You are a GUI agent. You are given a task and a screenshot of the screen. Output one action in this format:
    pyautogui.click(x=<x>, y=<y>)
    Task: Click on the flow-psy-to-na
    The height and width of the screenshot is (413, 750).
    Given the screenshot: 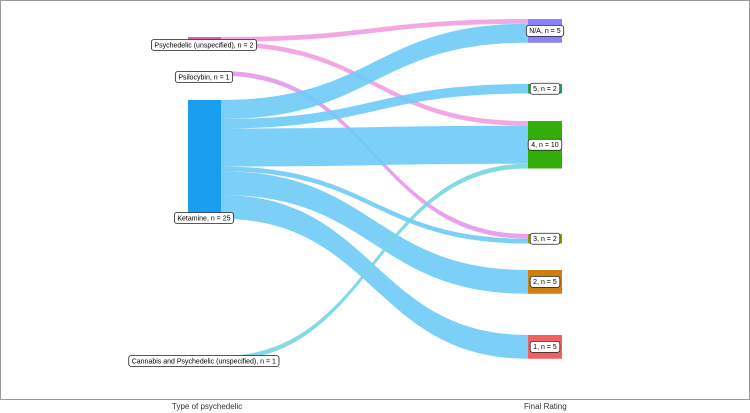 What is the action you would take?
    pyautogui.click(x=374, y=30)
    